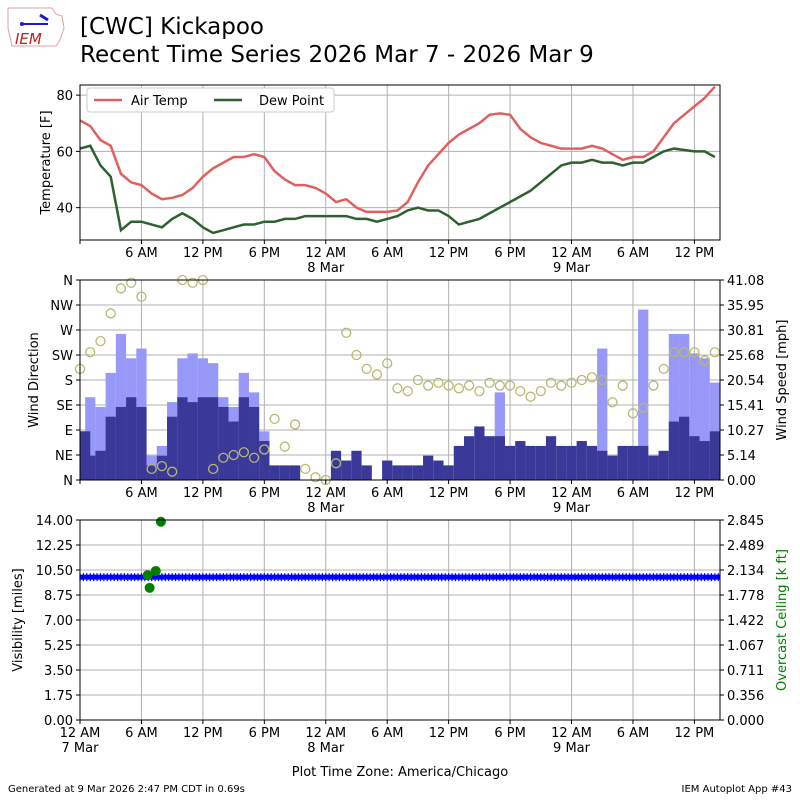 The width and height of the screenshot is (800, 800). I want to click on visibility-tick-label: 3.50, so click(58, 671).